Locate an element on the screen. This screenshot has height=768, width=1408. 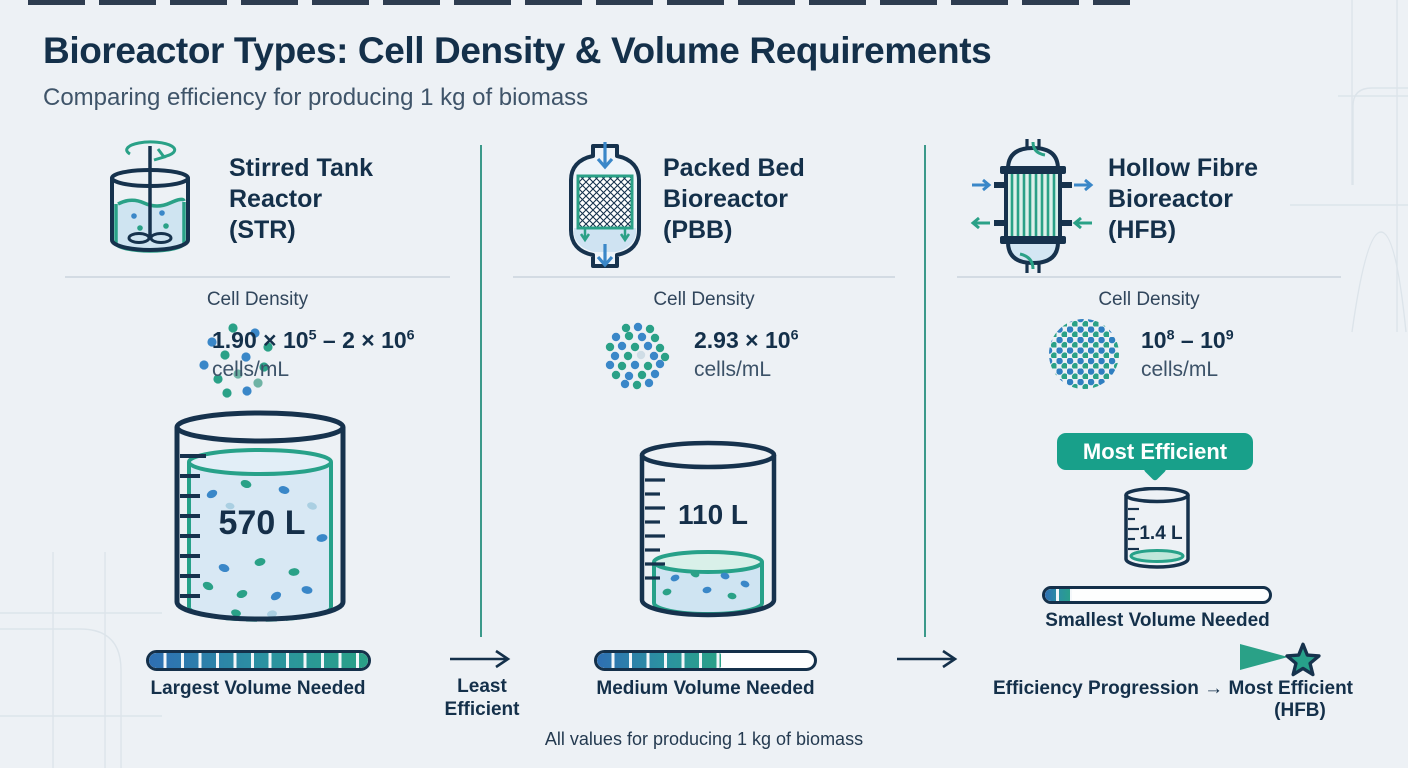
footer-note: All values for producing 1 kg of biomass is located at coordinates (704, 739).